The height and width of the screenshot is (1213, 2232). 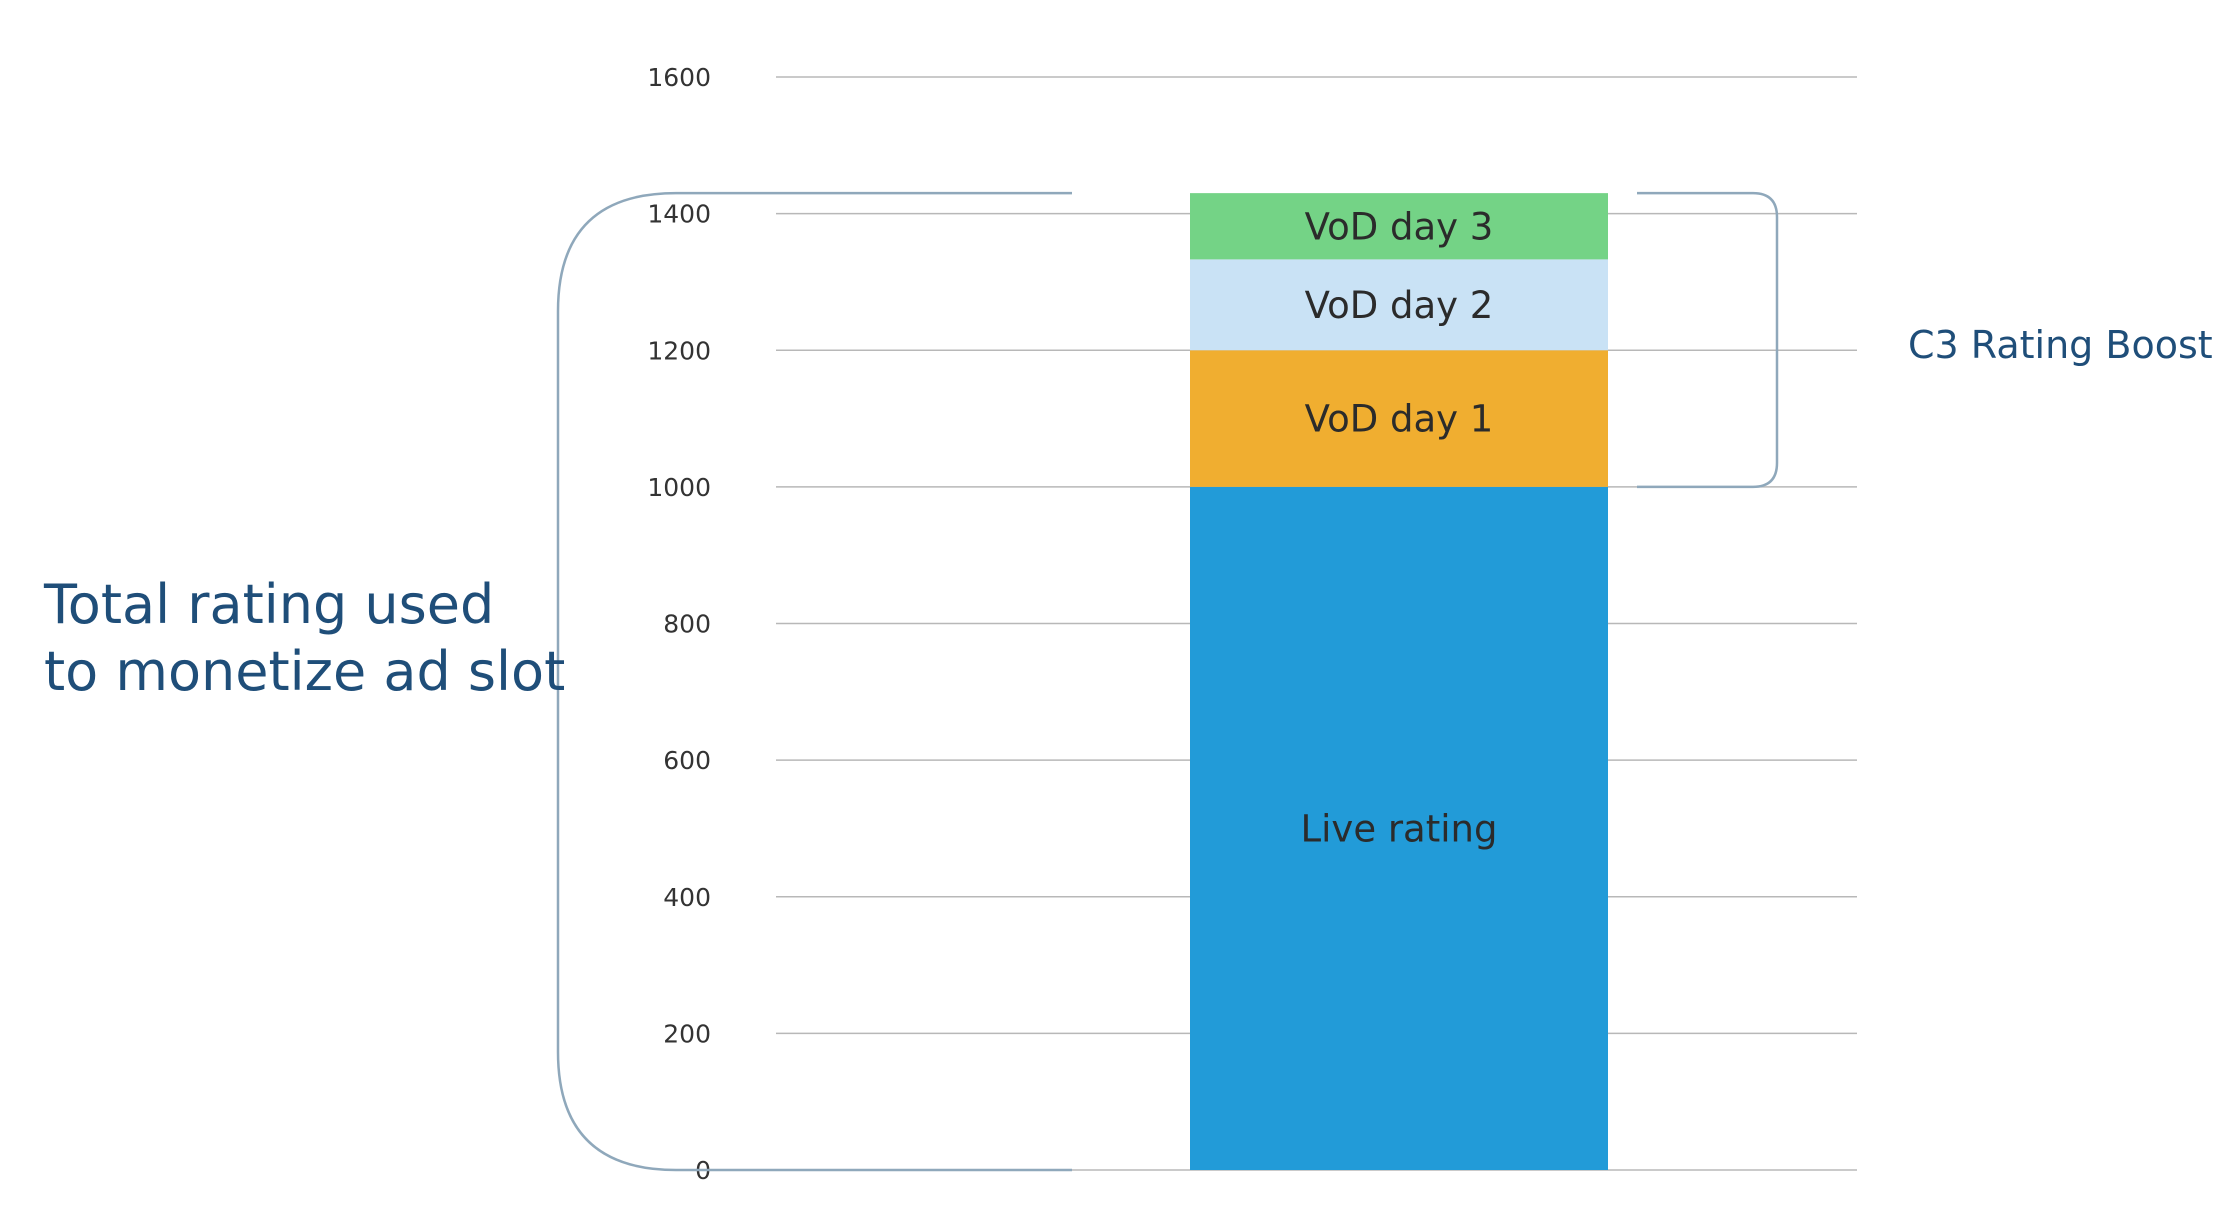 What do you see at coordinates (679, 487) in the screenshot?
I see `y-tick-label-1000: 1000` at bounding box center [679, 487].